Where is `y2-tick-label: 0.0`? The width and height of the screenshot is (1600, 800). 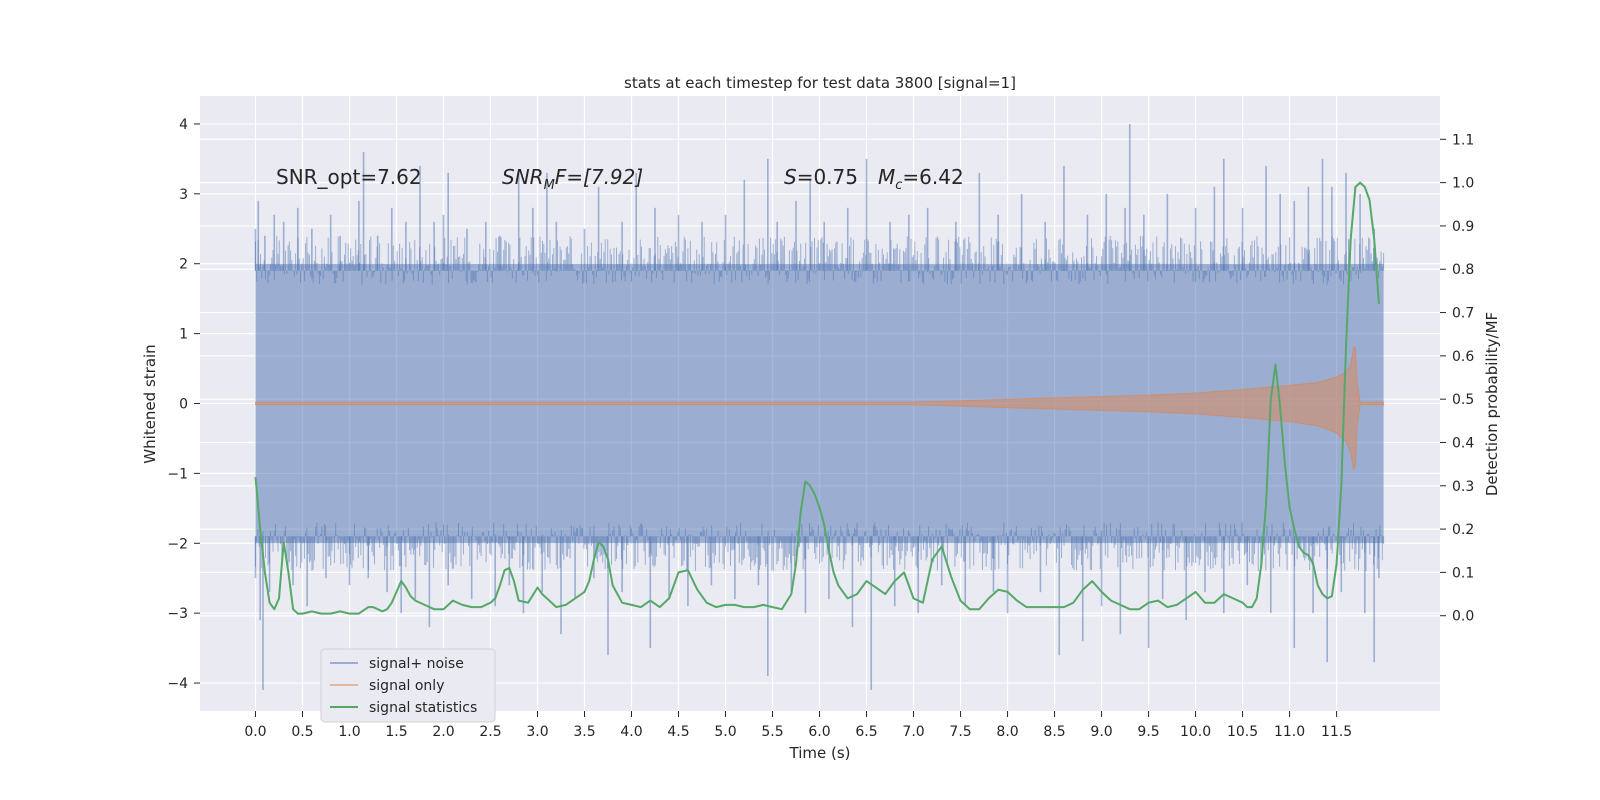
y2-tick-label: 0.0 is located at coordinates (1463, 617).